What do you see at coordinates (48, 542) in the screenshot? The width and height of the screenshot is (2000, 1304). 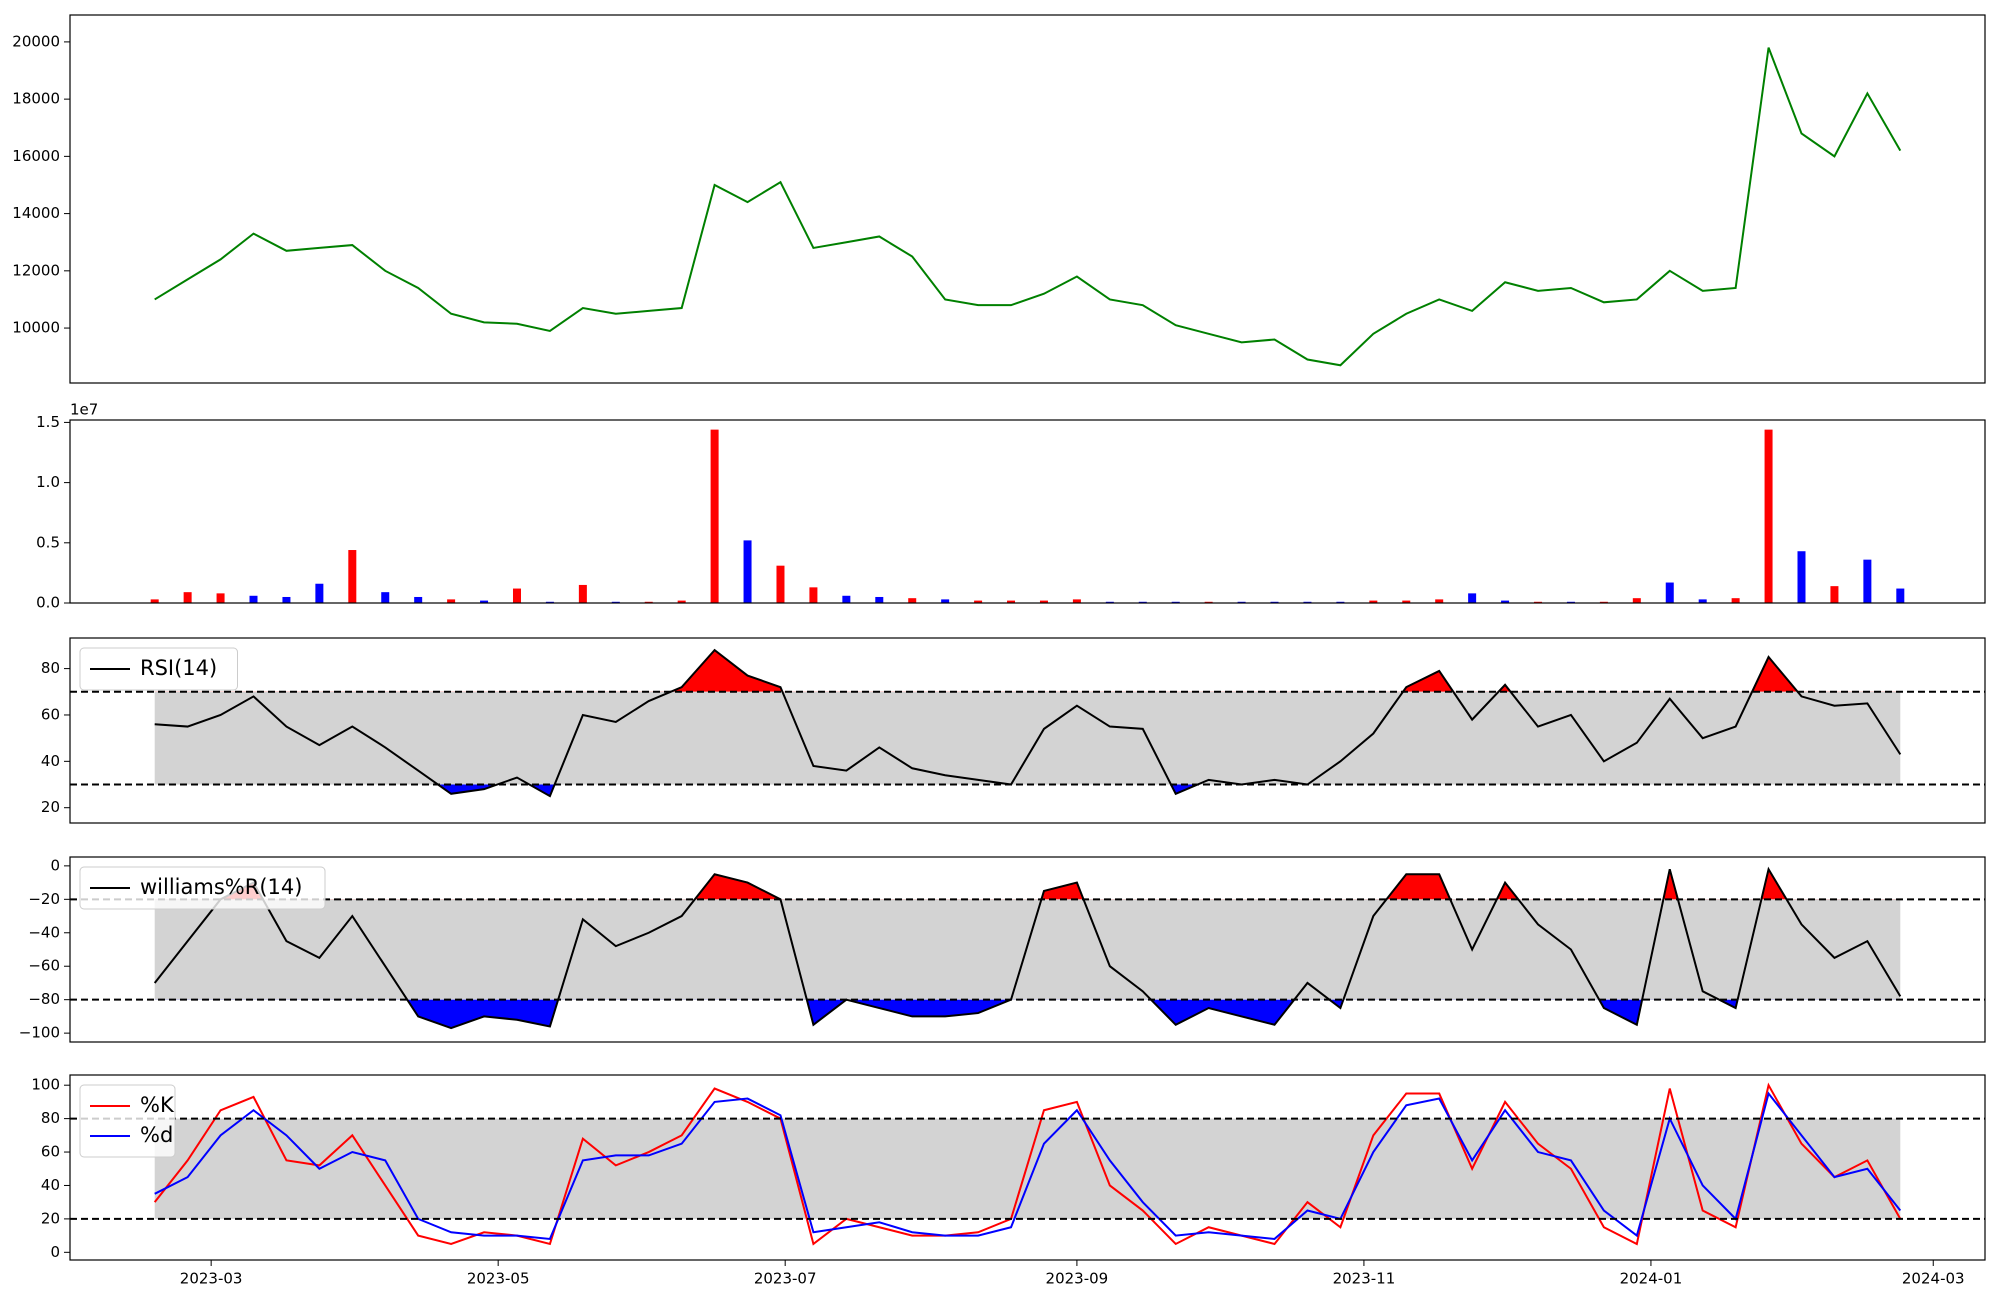 I see `y-tick-label: 0.5` at bounding box center [48, 542].